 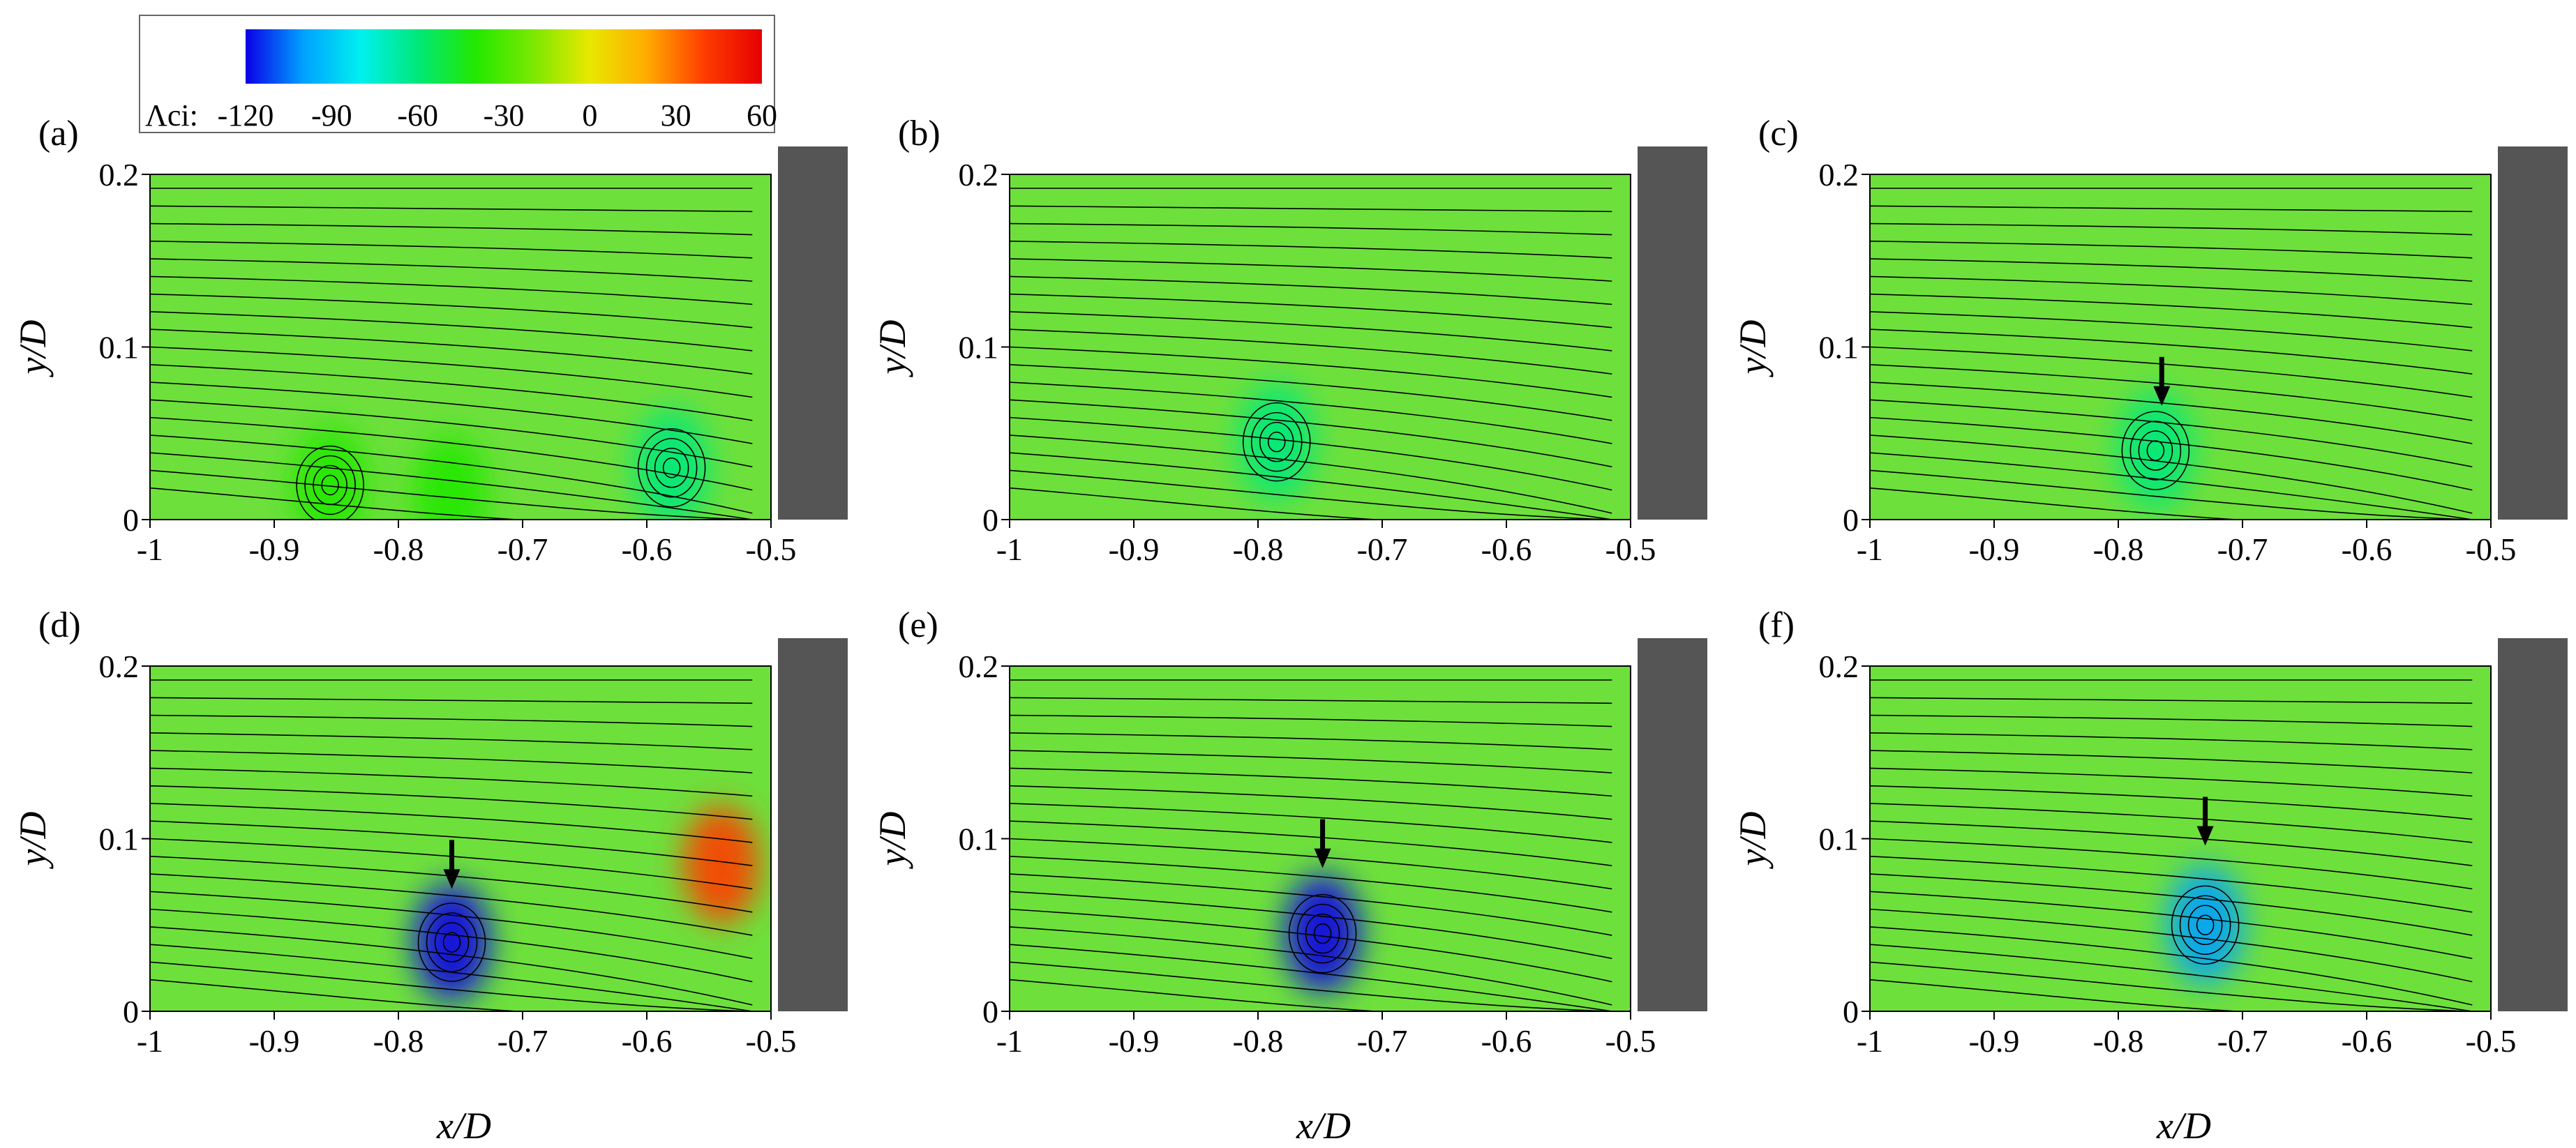 What do you see at coordinates (463, 1126) in the screenshot?
I see `x-axis-label-1: x/D` at bounding box center [463, 1126].